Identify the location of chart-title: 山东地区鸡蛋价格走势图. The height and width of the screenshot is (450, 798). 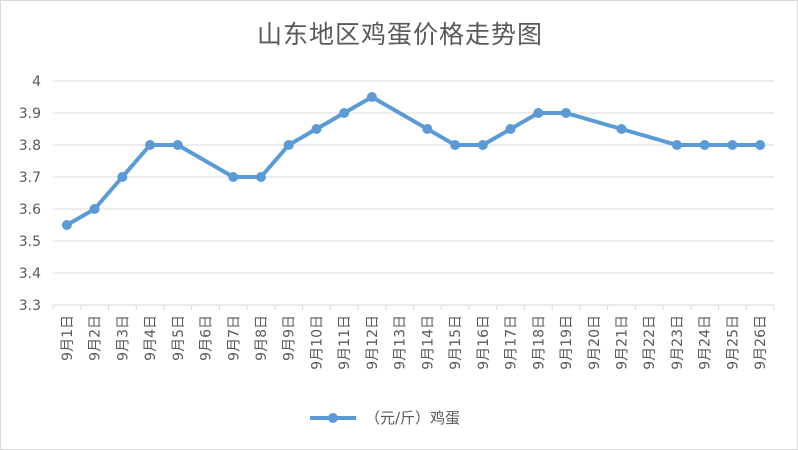
(399, 34).